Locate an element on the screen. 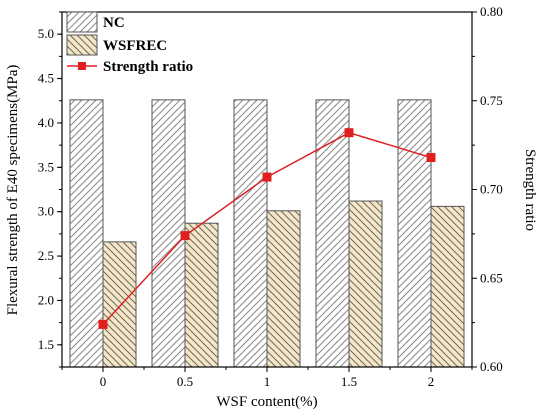 The width and height of the screenshot is (550, 414). legend-label-ratio: Strength ratio is located at coordinates (148, 67).